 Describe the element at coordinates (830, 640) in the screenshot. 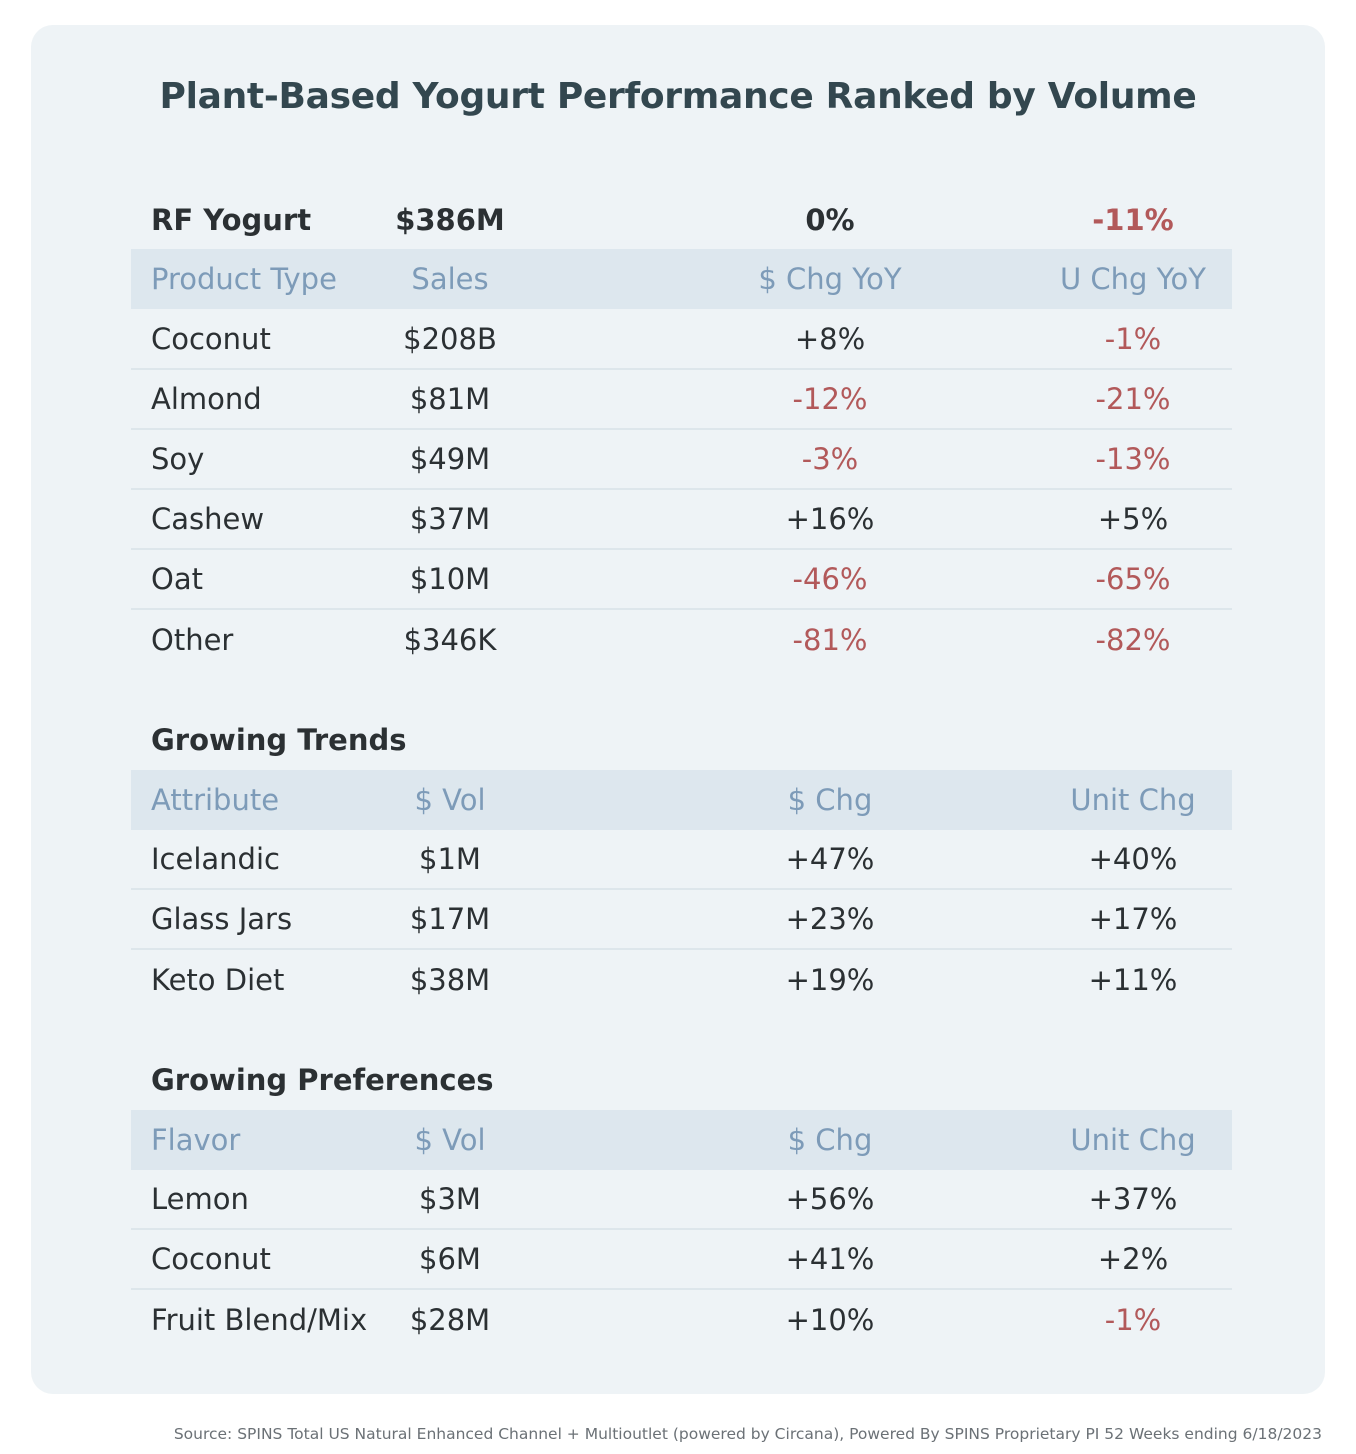

I see `data-cell: -81%` at that location.